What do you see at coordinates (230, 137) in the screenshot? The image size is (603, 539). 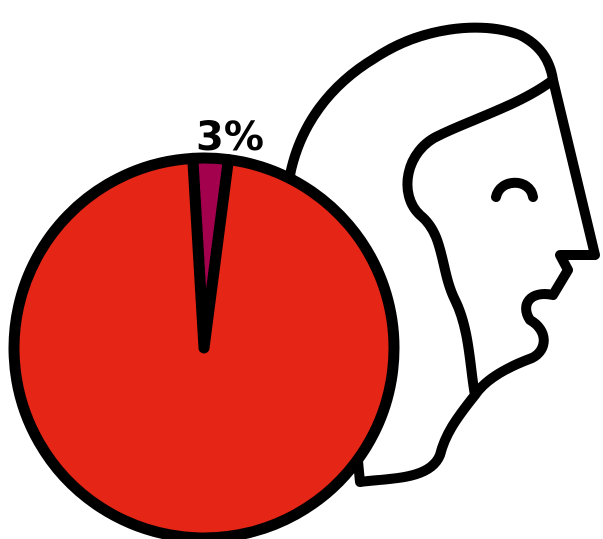 I see `slice-label-3pct: 3%` at bounding box center [230, 137].